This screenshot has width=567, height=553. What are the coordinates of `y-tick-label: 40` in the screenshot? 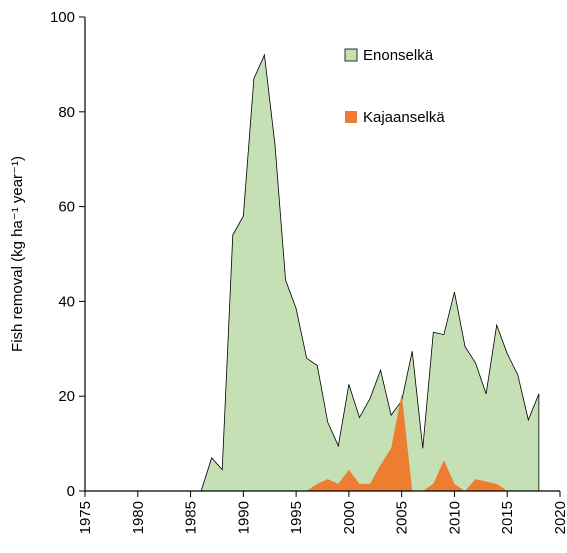 It's located at (66, 301).